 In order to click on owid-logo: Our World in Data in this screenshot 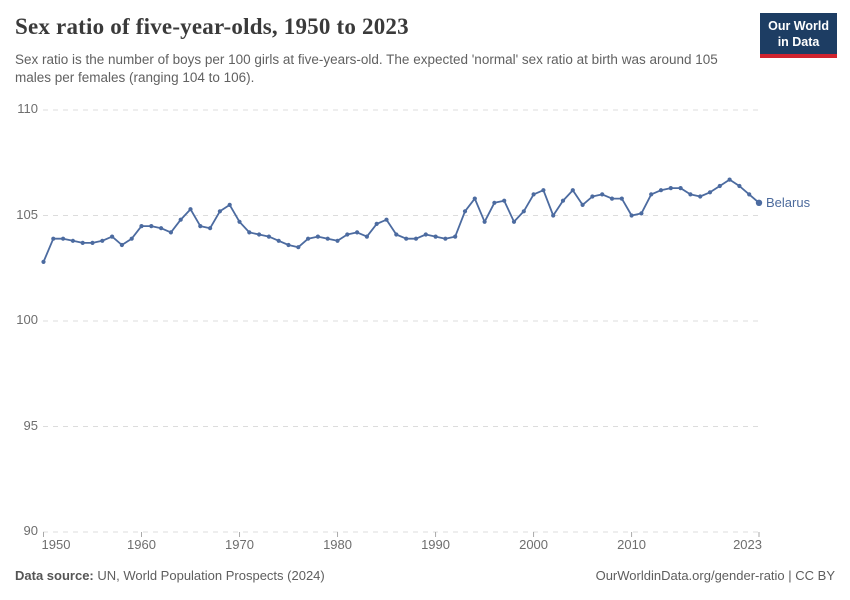, I will do `click(798, 35)`.